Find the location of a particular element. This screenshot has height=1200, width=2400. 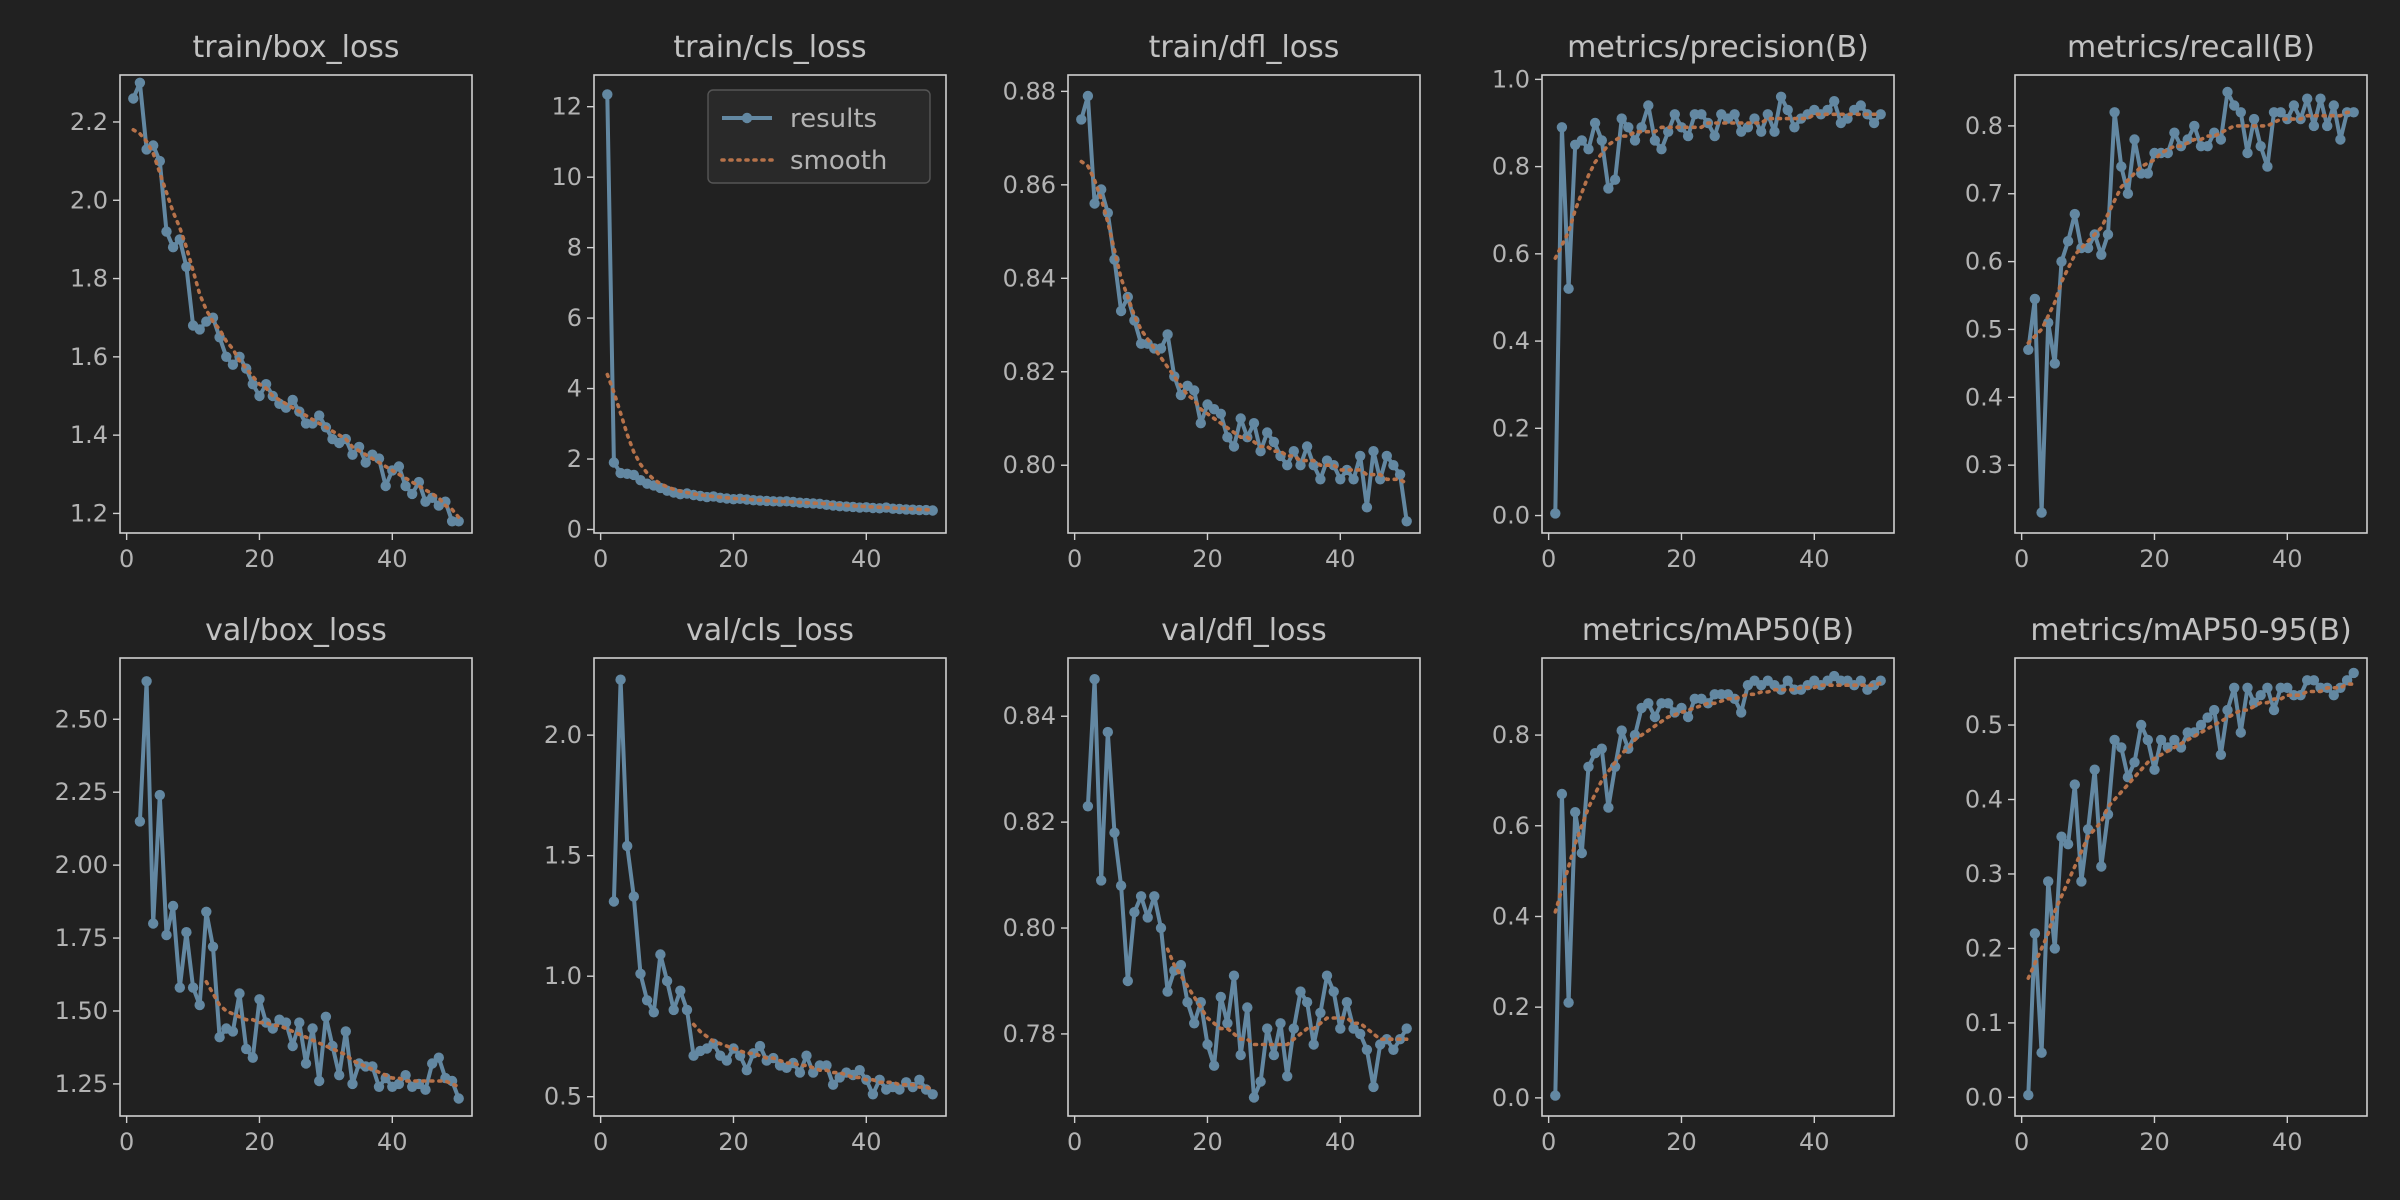

y-tick-label: 10 is located at coordinates (566, 177).